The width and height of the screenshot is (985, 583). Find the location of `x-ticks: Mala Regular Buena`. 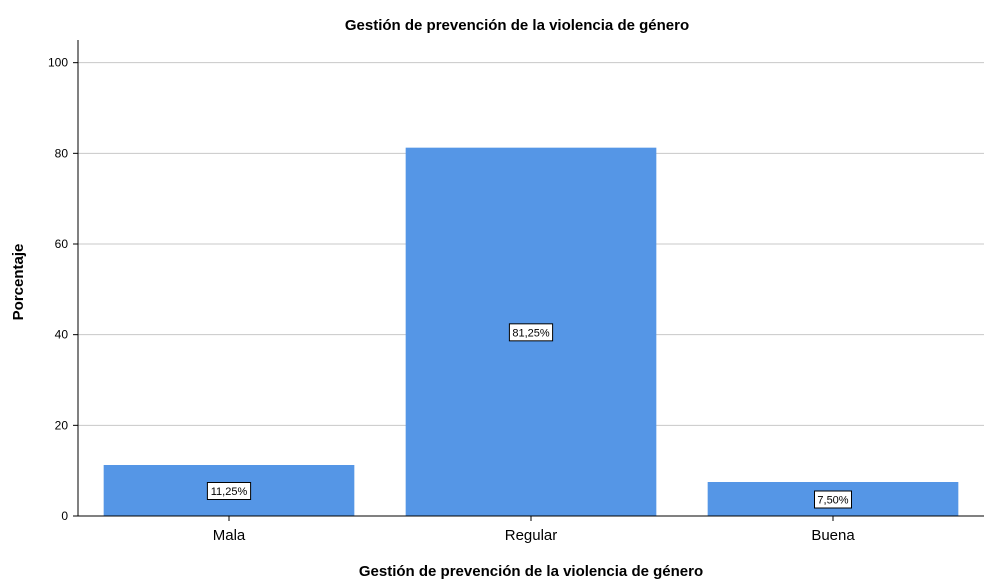

x-ticks: Mala Regular Buena is located at coordinates (534, 530).